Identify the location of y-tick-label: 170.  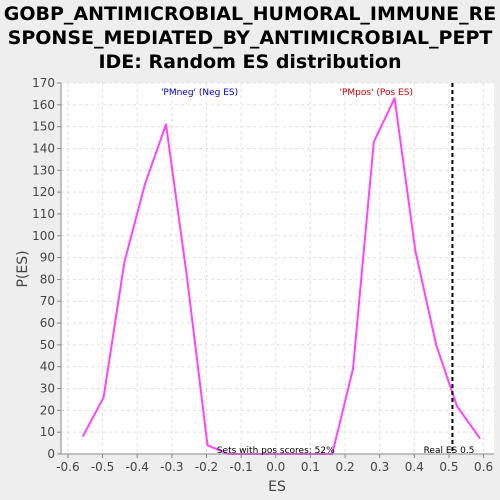
(43, 83).